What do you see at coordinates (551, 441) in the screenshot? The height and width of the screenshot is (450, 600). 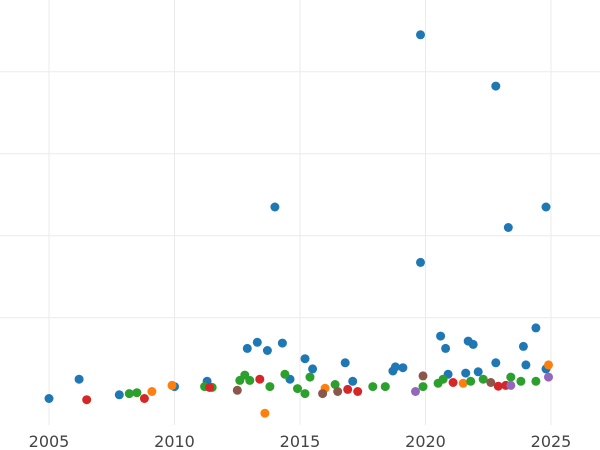 I see `x-tick-label: 2025` at bounding box center [551, 441].